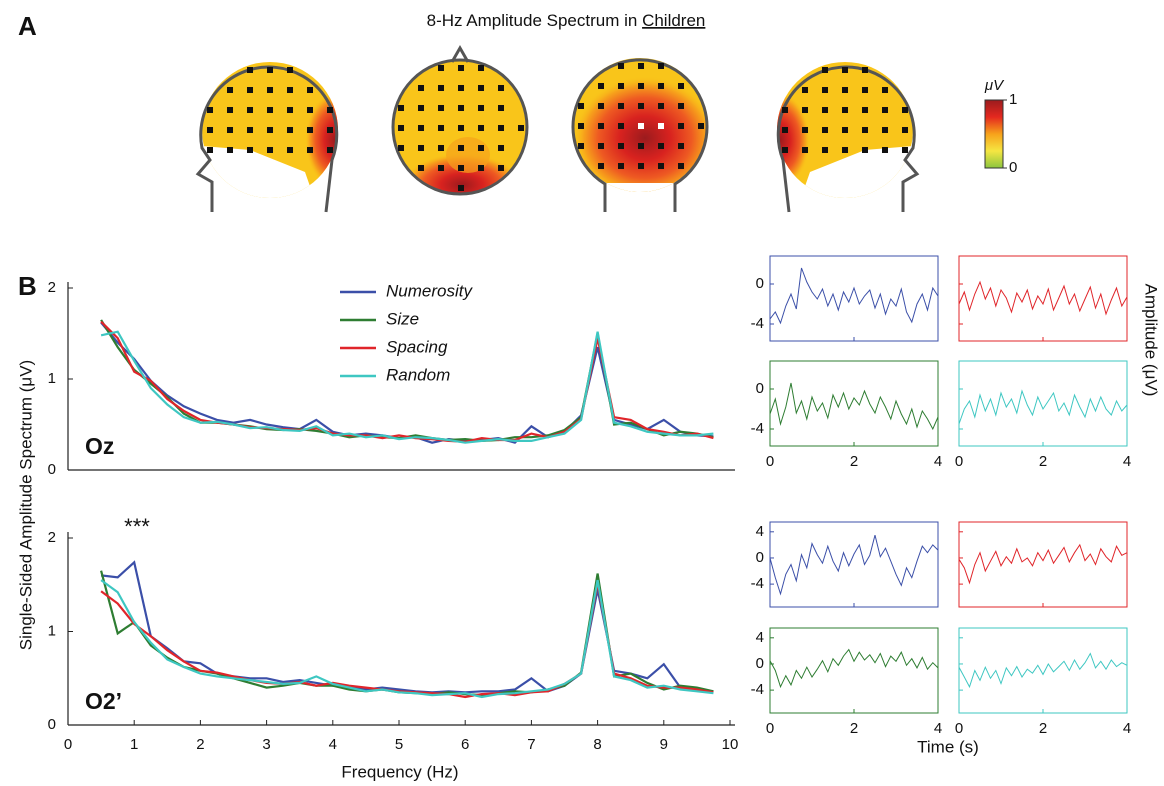  What do you see at coordinates (1151, 340) in the screenshot?
I see `y-axis-label: Amplitude (μV)` at bounding box center [1151, 340].